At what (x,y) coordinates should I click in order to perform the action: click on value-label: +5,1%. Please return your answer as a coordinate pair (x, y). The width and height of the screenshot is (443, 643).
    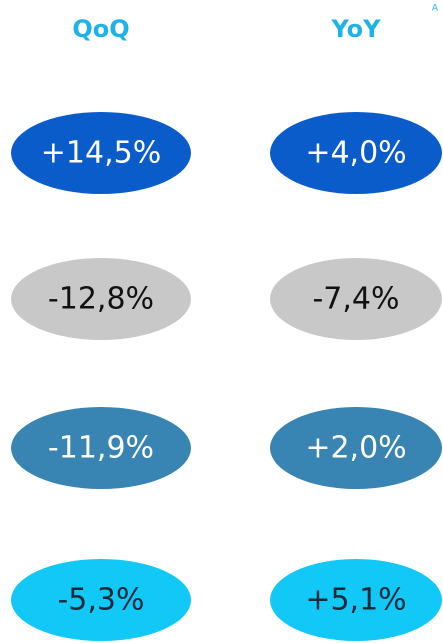
    Looking at the image, I should click on (355, 600).